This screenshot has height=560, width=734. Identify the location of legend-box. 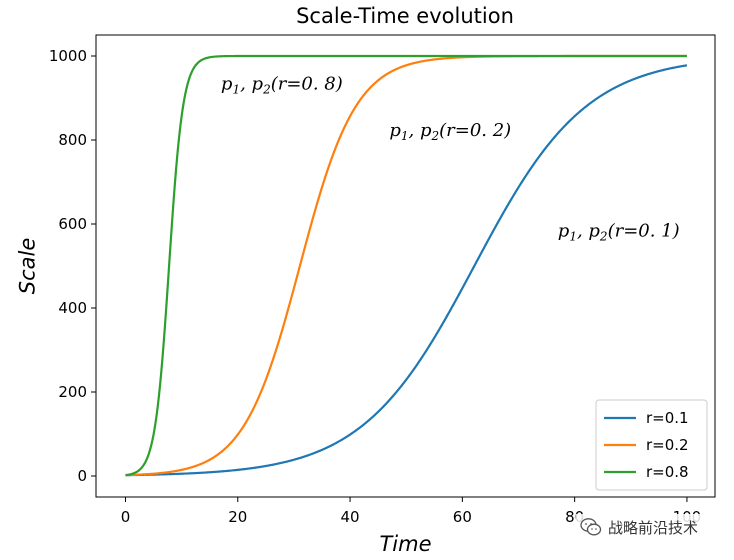
(651, 445).